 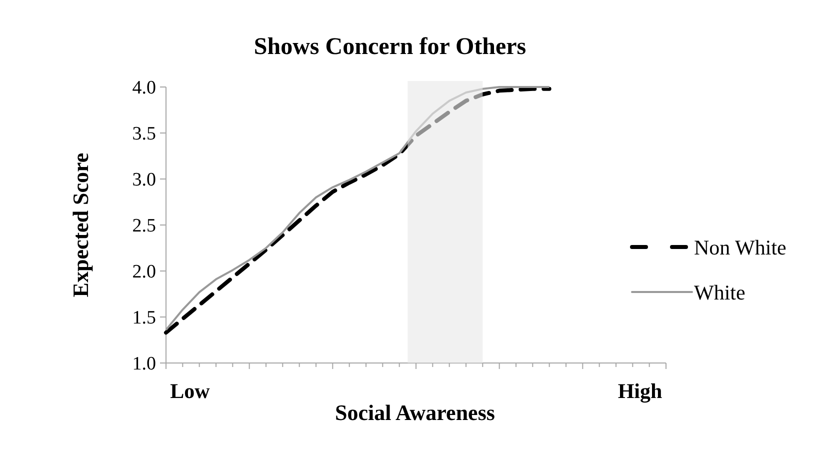 What do you see at coordinates (144, 134) in the screenshot?
I see `y-tick-label: 3.5` at bounding box center [144, 134].